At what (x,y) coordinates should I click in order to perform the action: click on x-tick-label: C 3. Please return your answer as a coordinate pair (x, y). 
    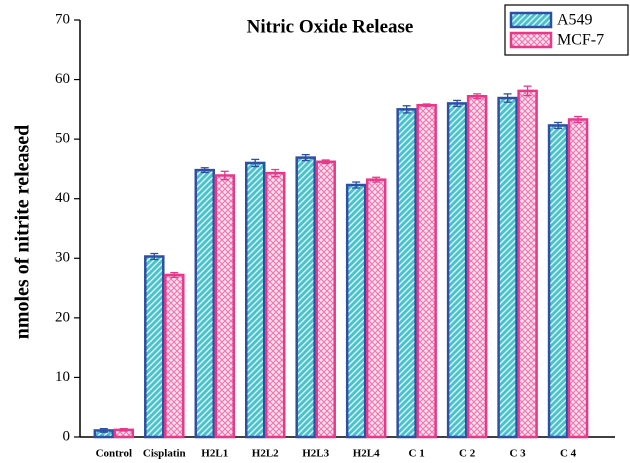
    Looking at the image, I should click on (517, 454).